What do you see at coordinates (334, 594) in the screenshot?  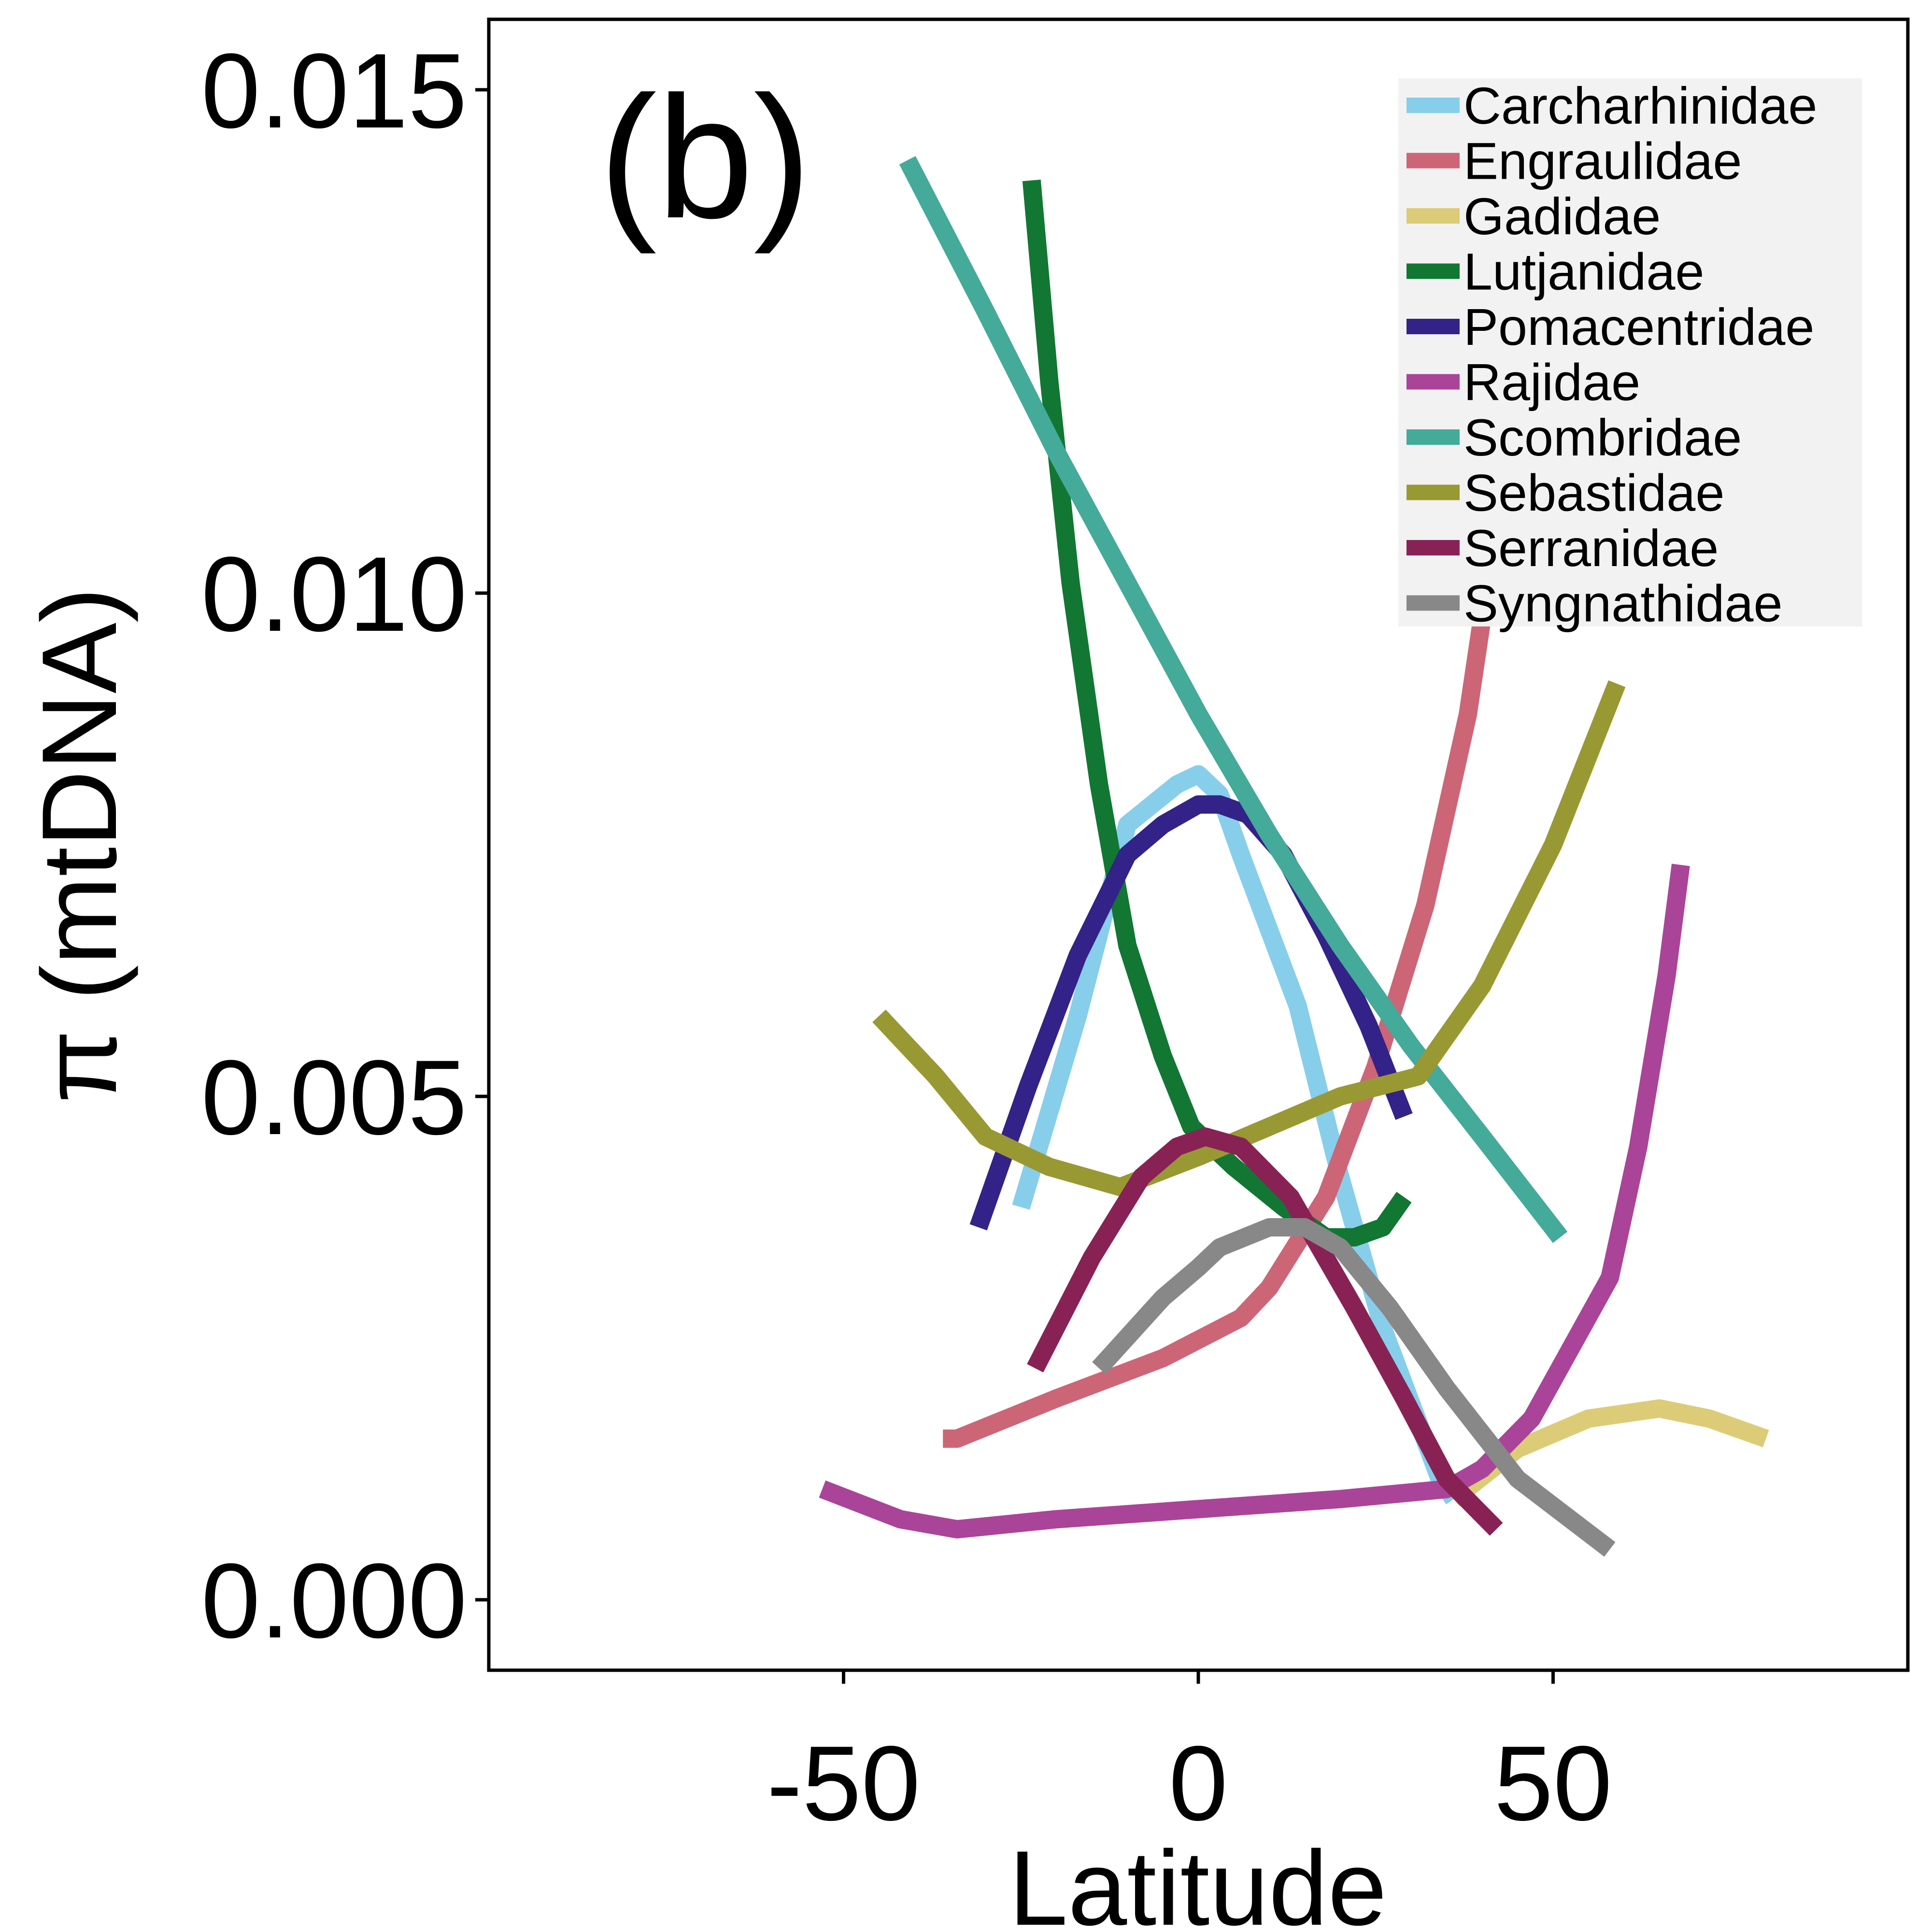 I see `y-tick-label: 0.010` at bounding box center [334, 594].